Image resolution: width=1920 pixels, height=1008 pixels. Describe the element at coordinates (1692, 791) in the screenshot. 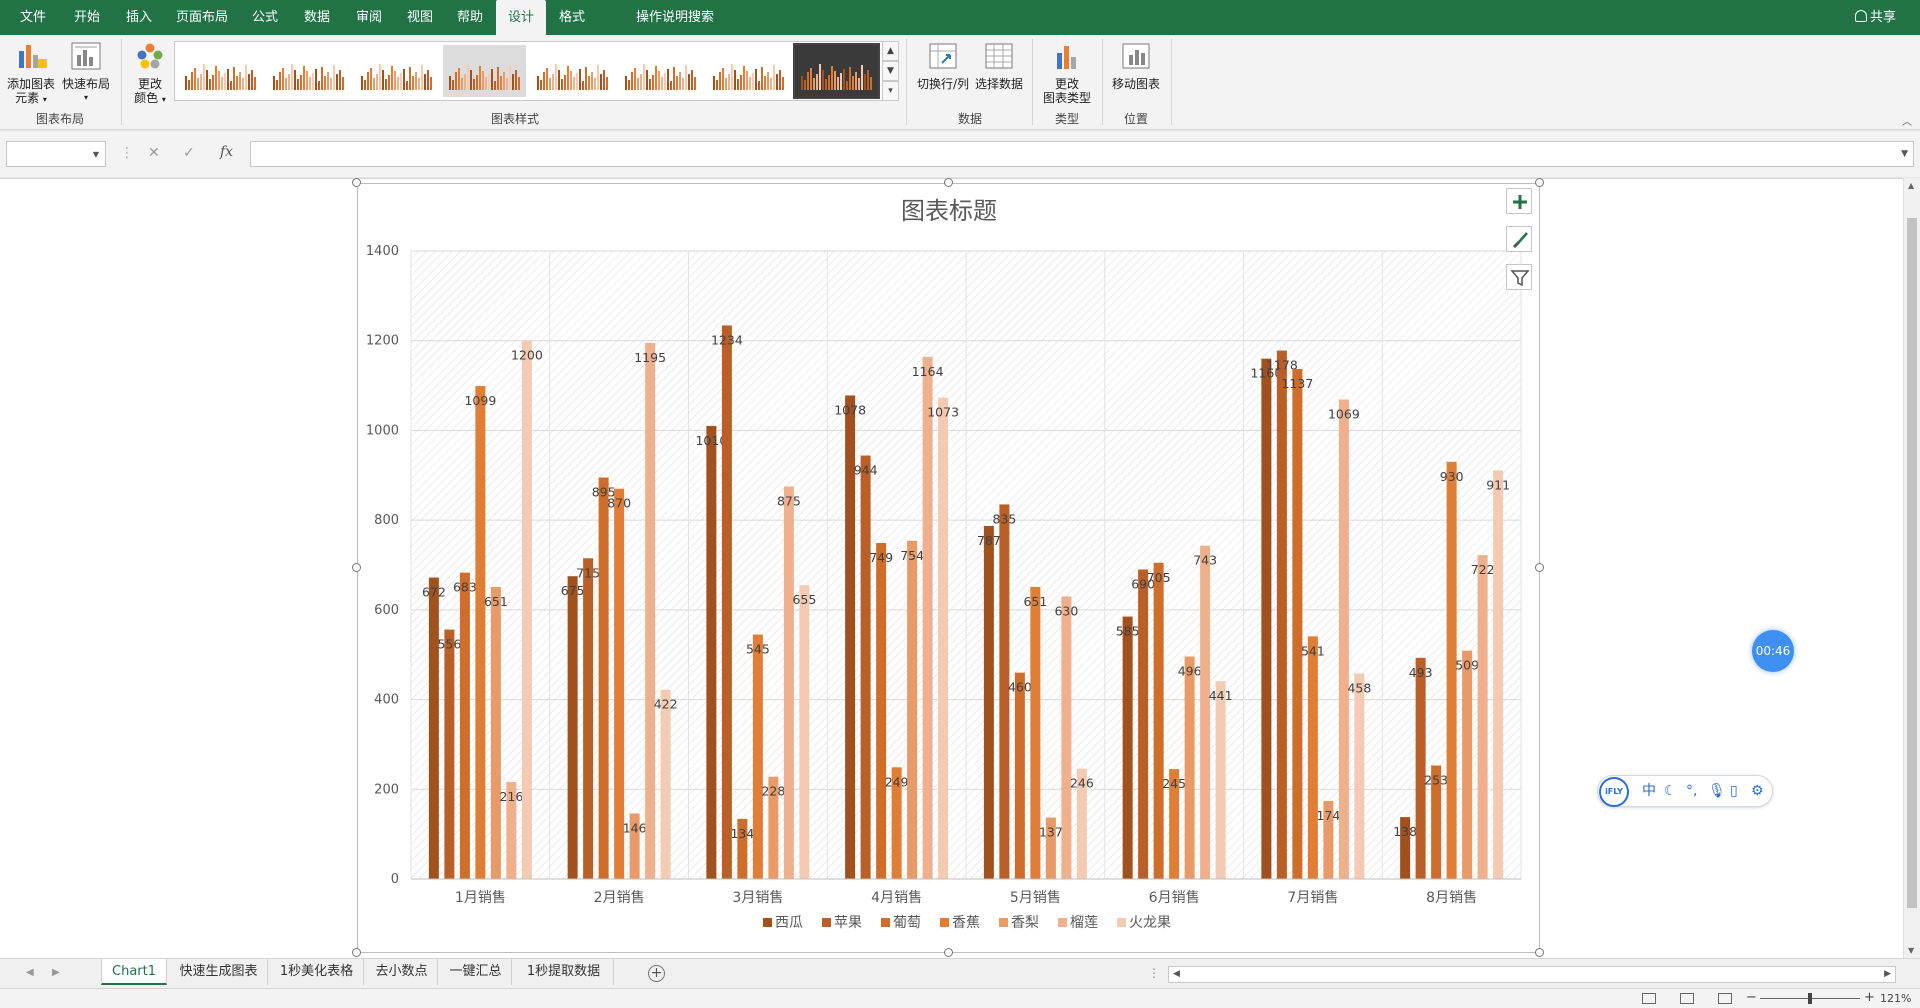

I see `punctuation-icon: °,` at that location.